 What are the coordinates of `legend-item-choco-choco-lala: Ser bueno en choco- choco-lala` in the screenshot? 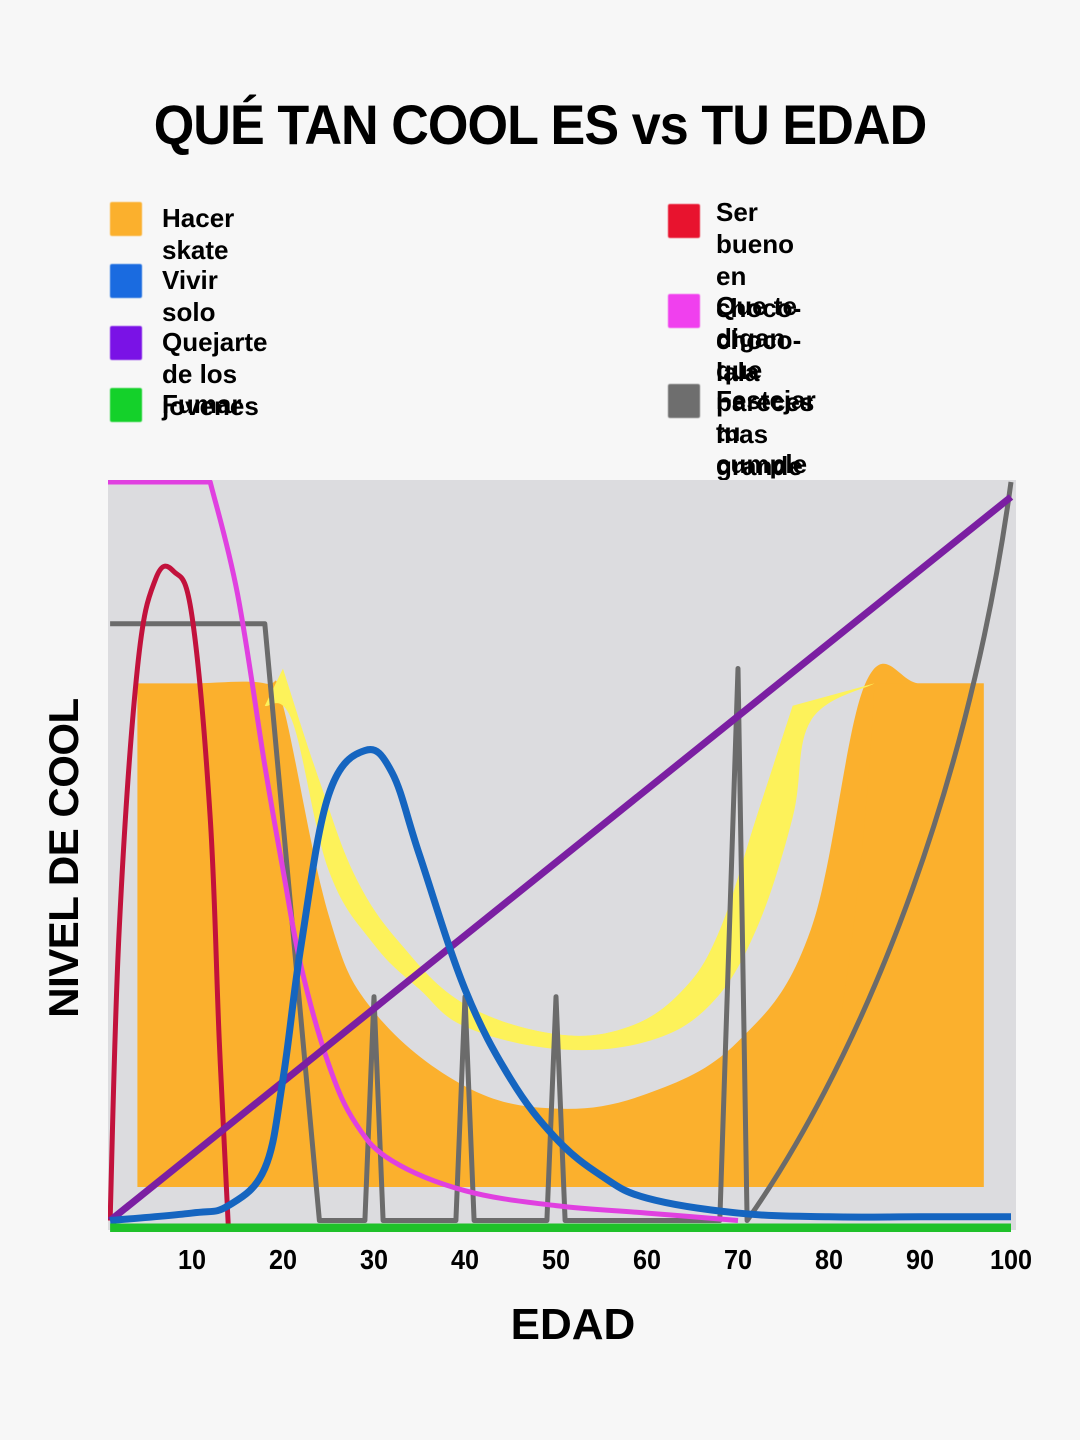 It's located at (734, 292).